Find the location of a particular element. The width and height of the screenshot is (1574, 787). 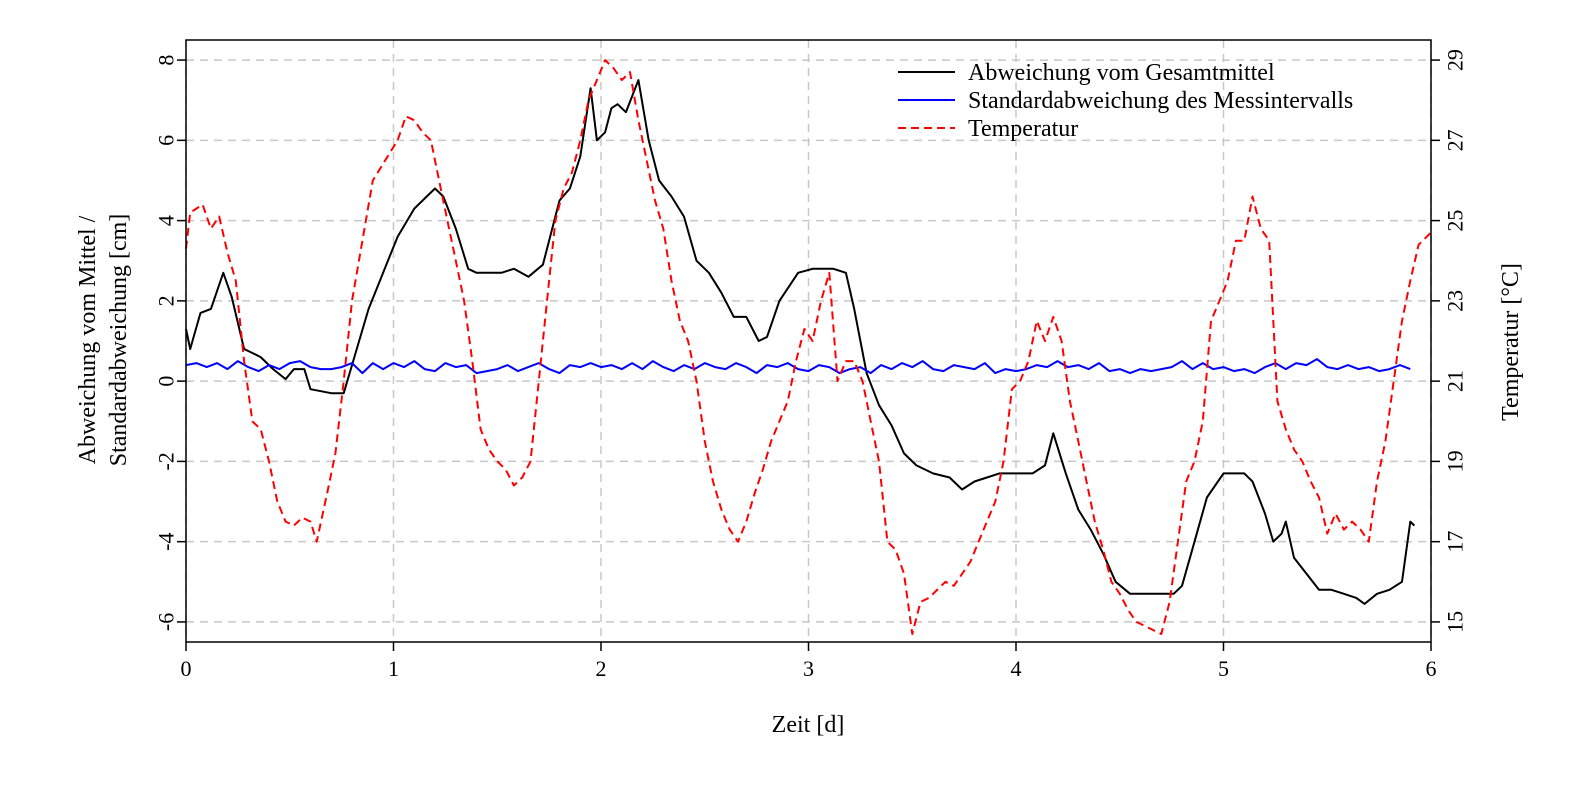

y-left-tick-label: 4 is located at coordinates (166, 220).